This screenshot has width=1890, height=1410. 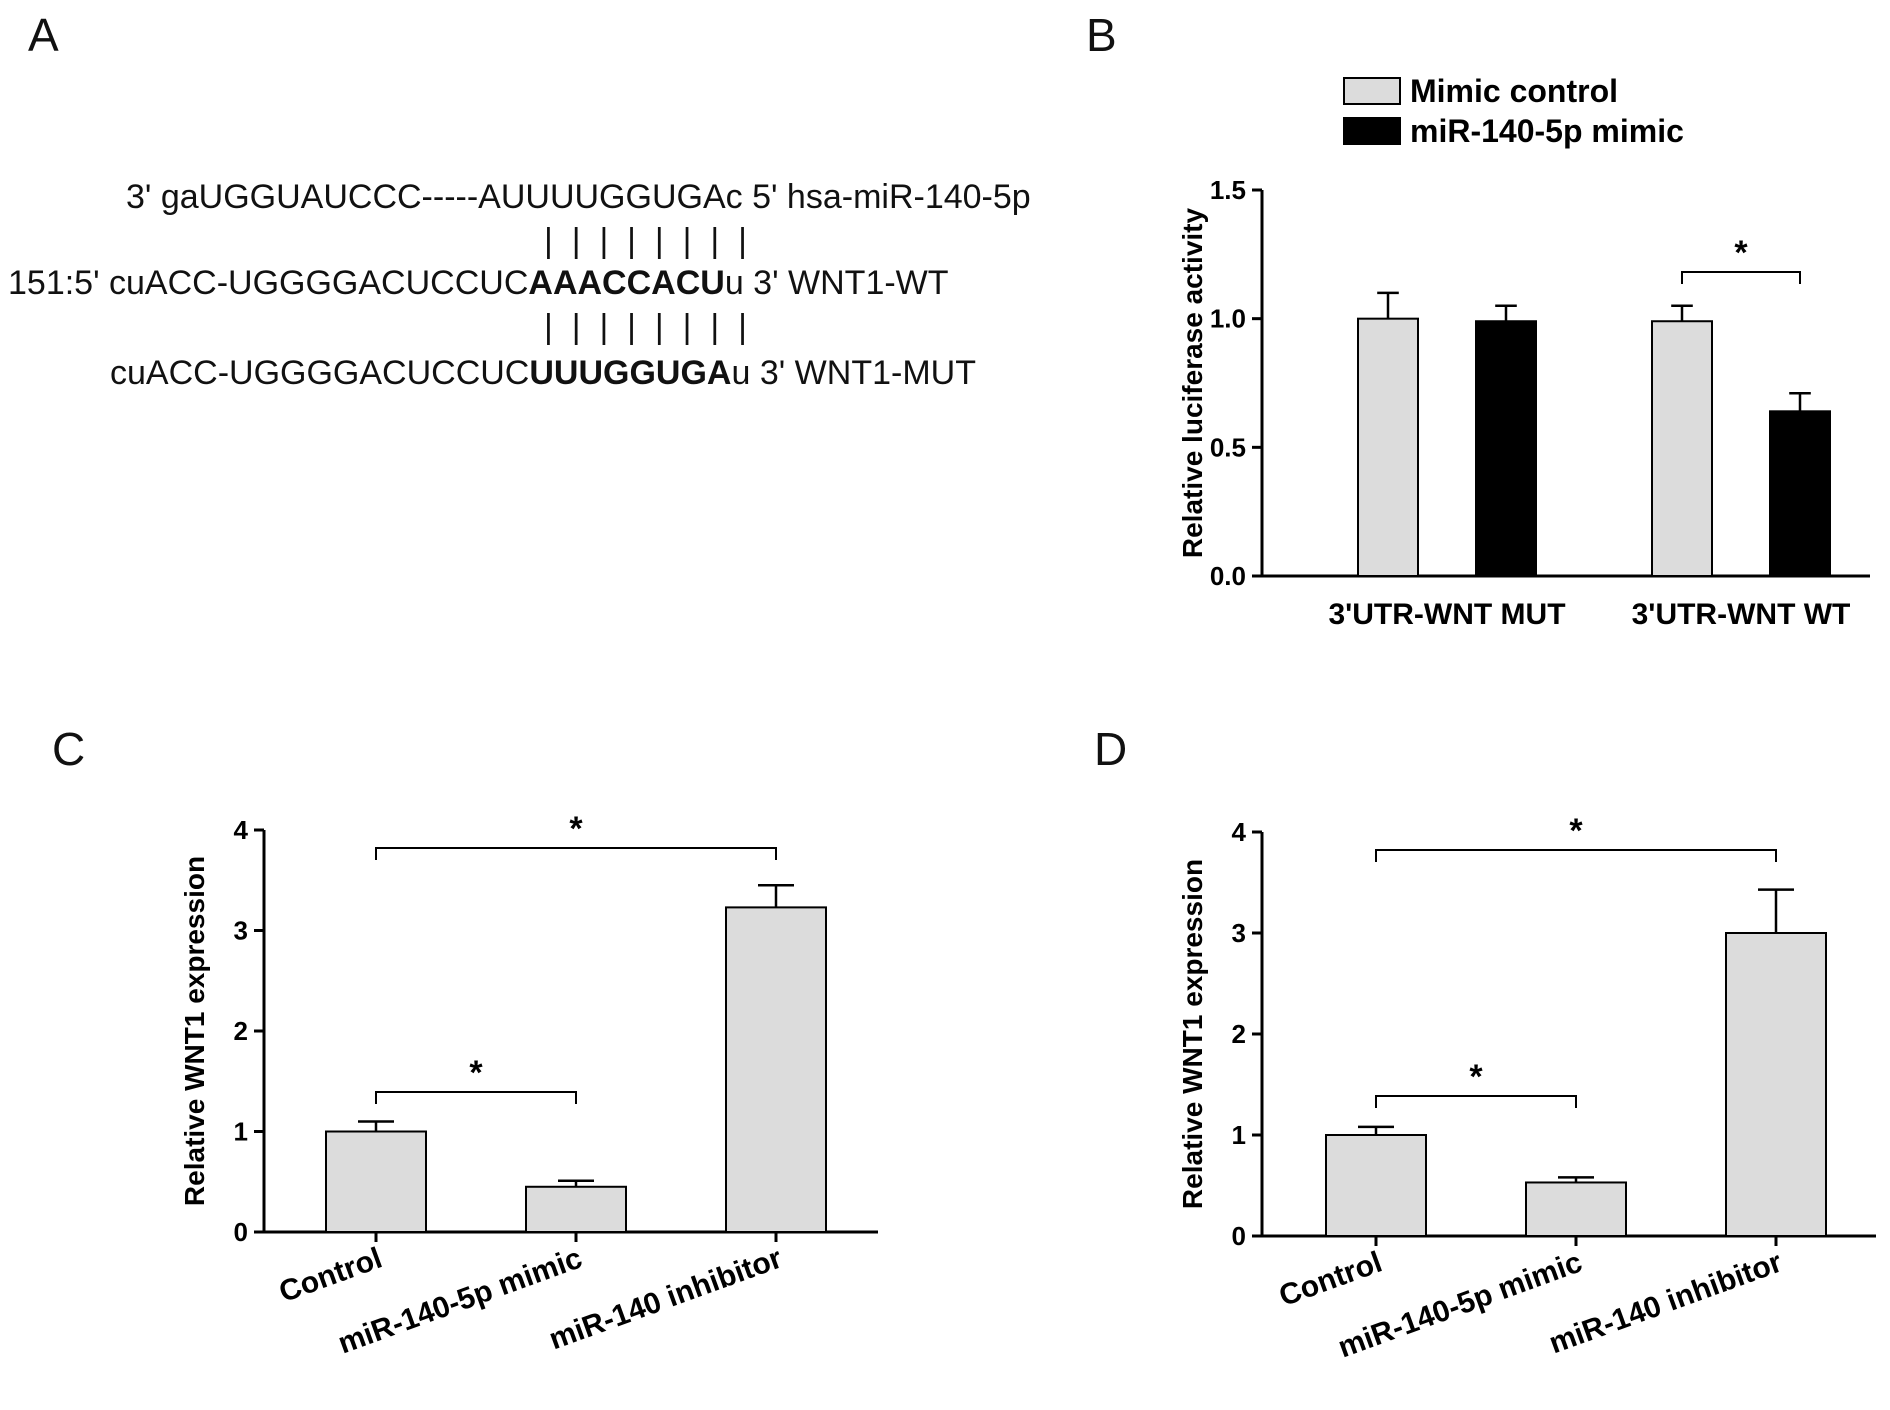 What do you see at coordinates (1192, 1034) in the screenshot?
I see `chart-d-y-axis-label: Relative WNT1 expression` at bounding box center [1192, 1034].